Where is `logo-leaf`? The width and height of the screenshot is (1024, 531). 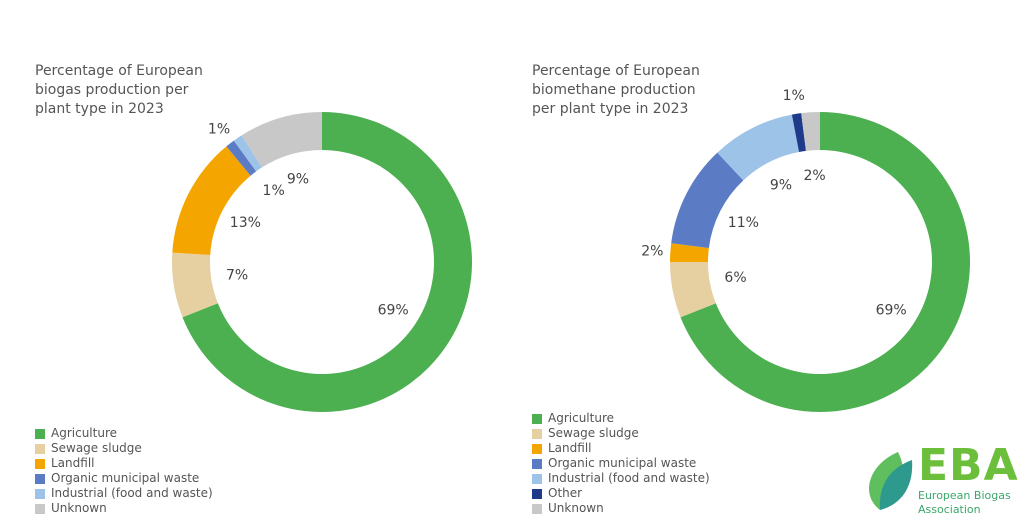 logo-leaf is located at coordinates (896, 485).